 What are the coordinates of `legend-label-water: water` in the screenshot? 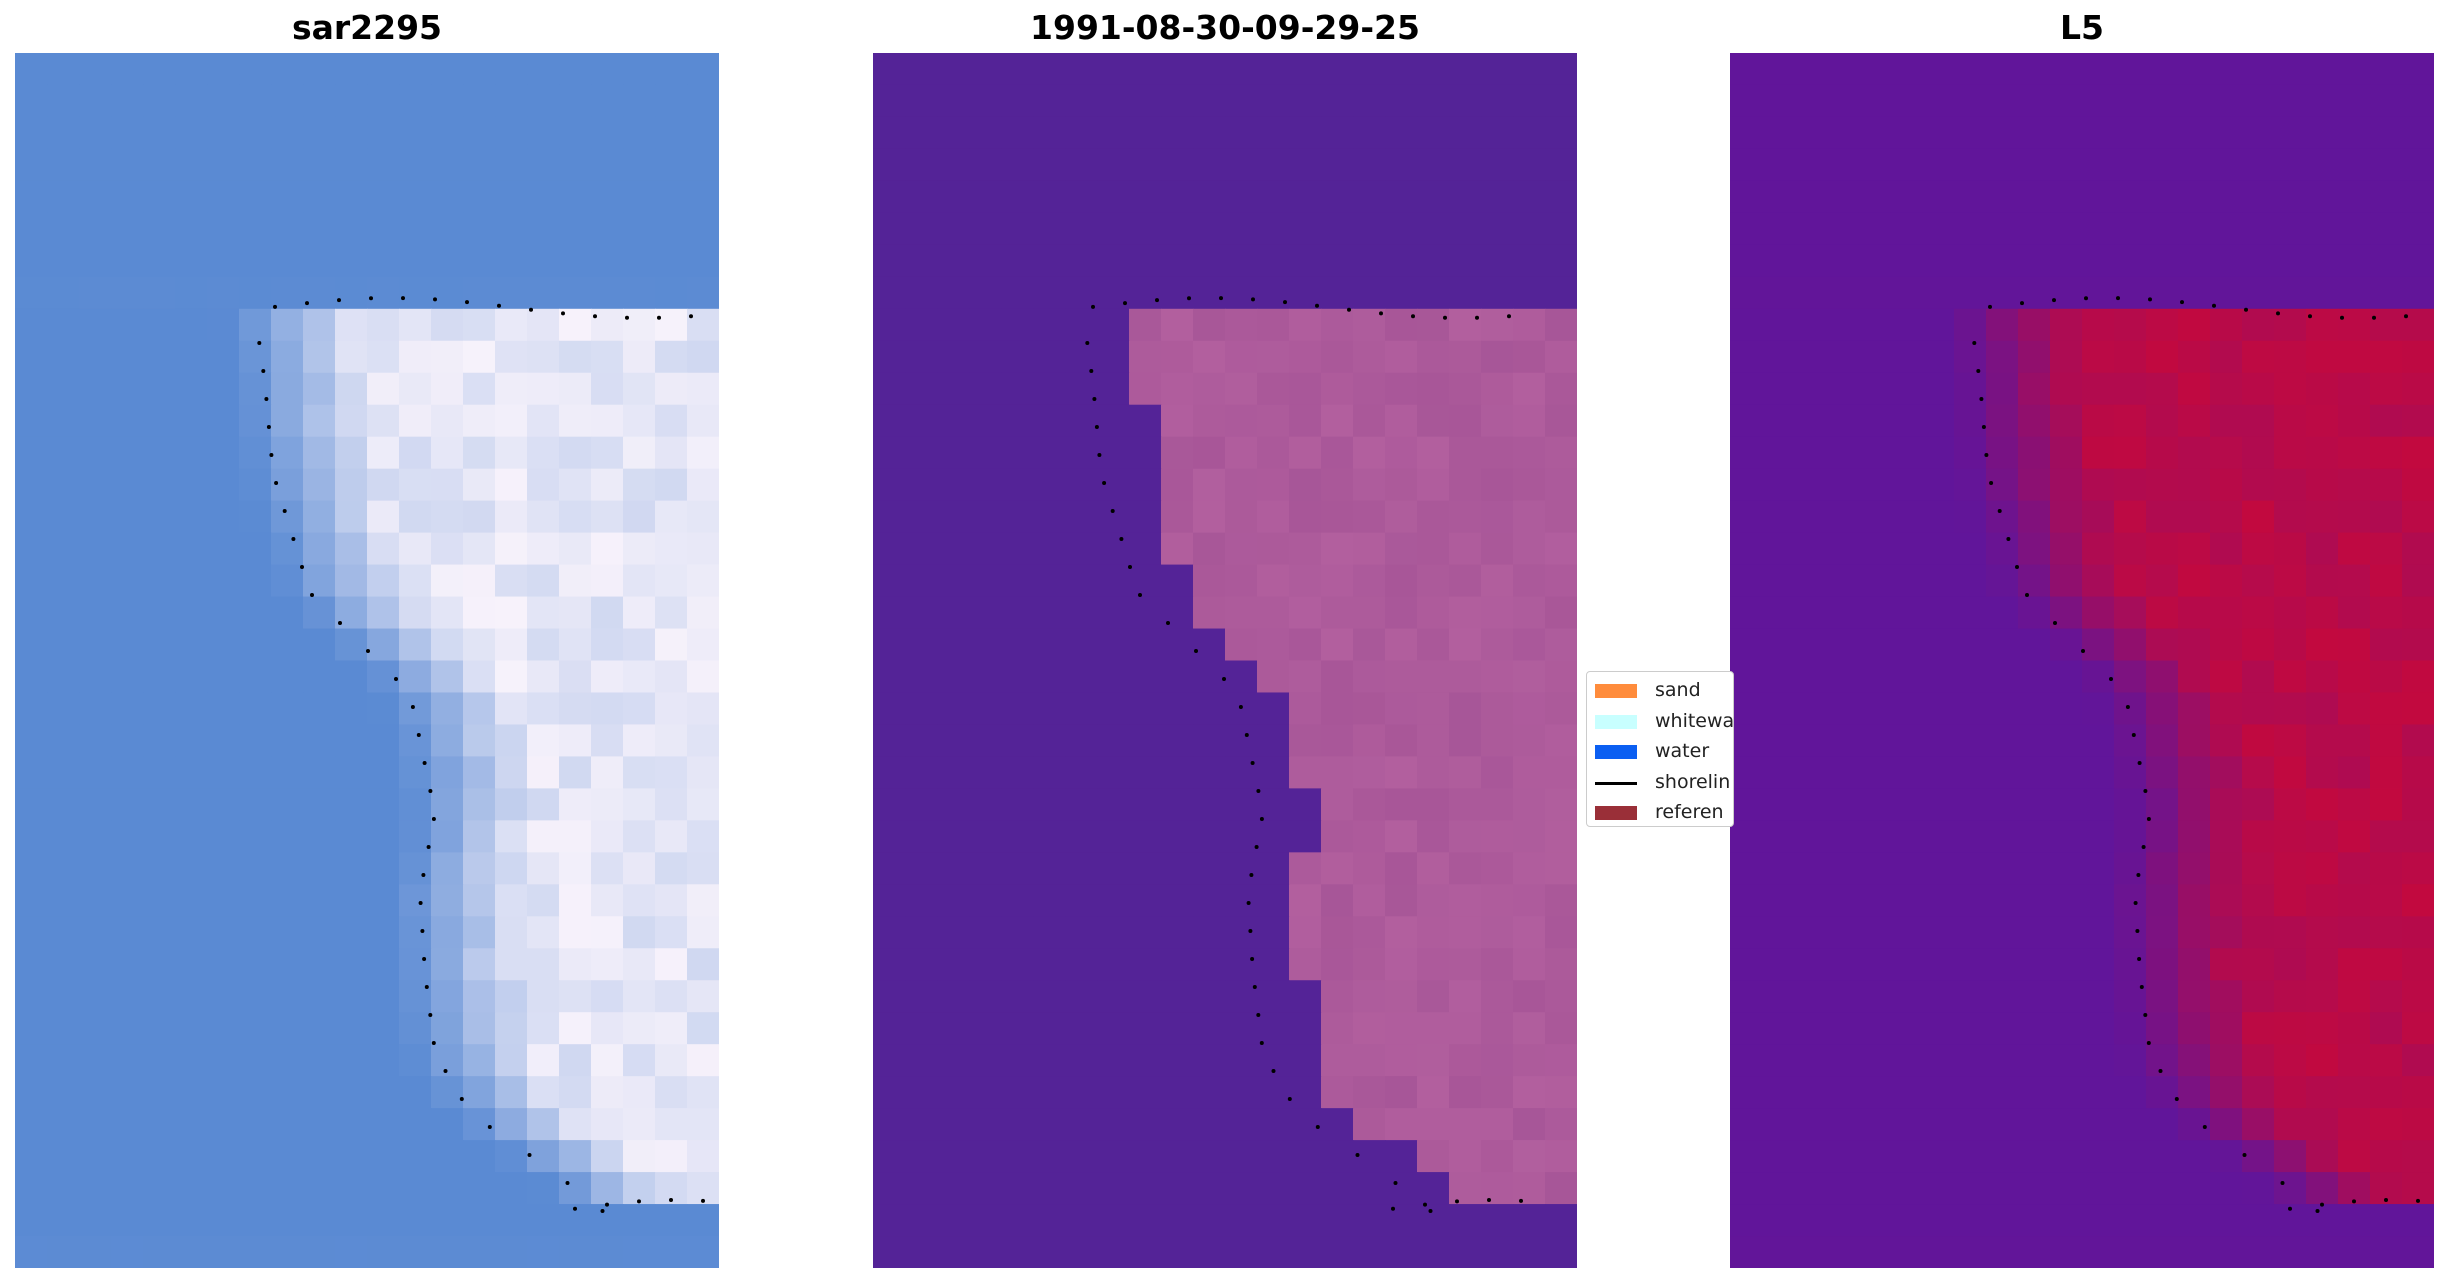 It's located at (1682, 751).